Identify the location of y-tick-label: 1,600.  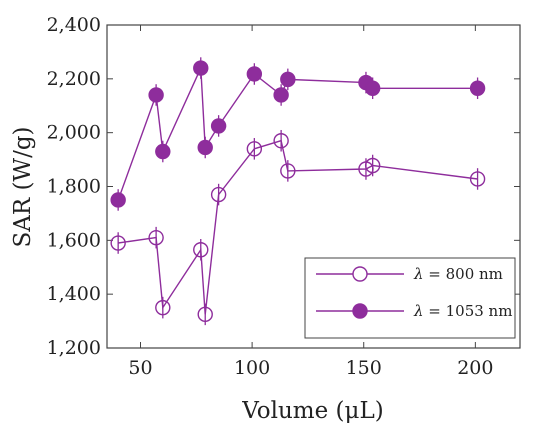
(74, 240).